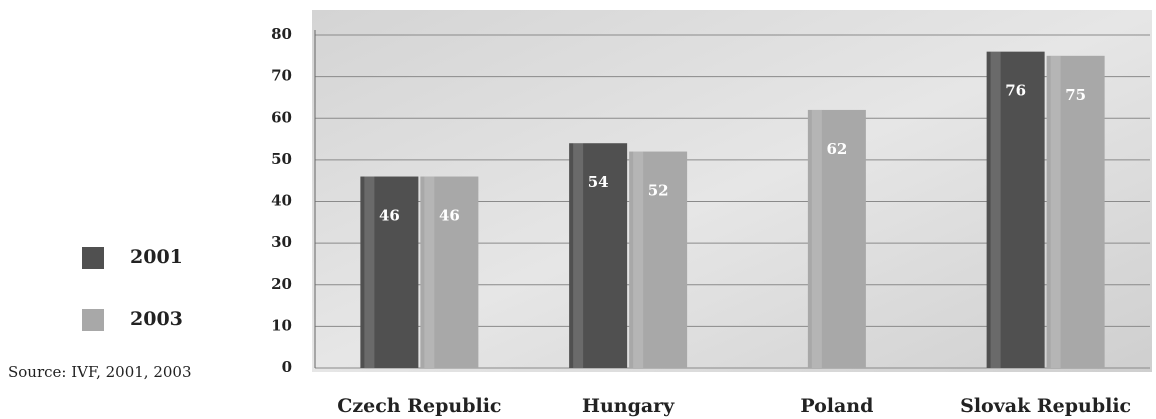  Describe the element at coordinates (598, 182) in the screenshot. I see `value-label: 54` at that location.